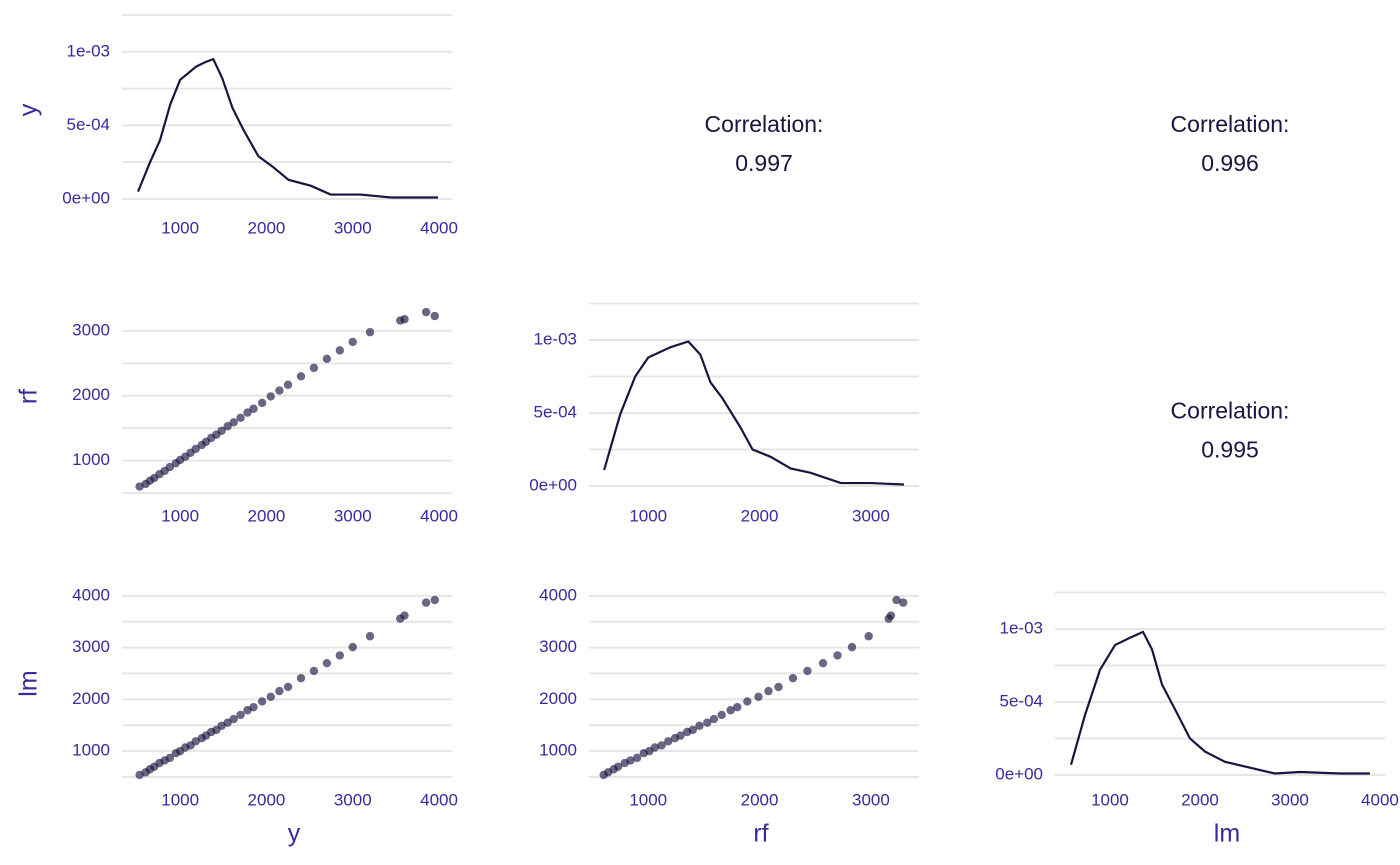 The image size is (1400, 865). Describe the element at coordinates (29, 396) in the screenshot. I see `row-label: rf` at that location.